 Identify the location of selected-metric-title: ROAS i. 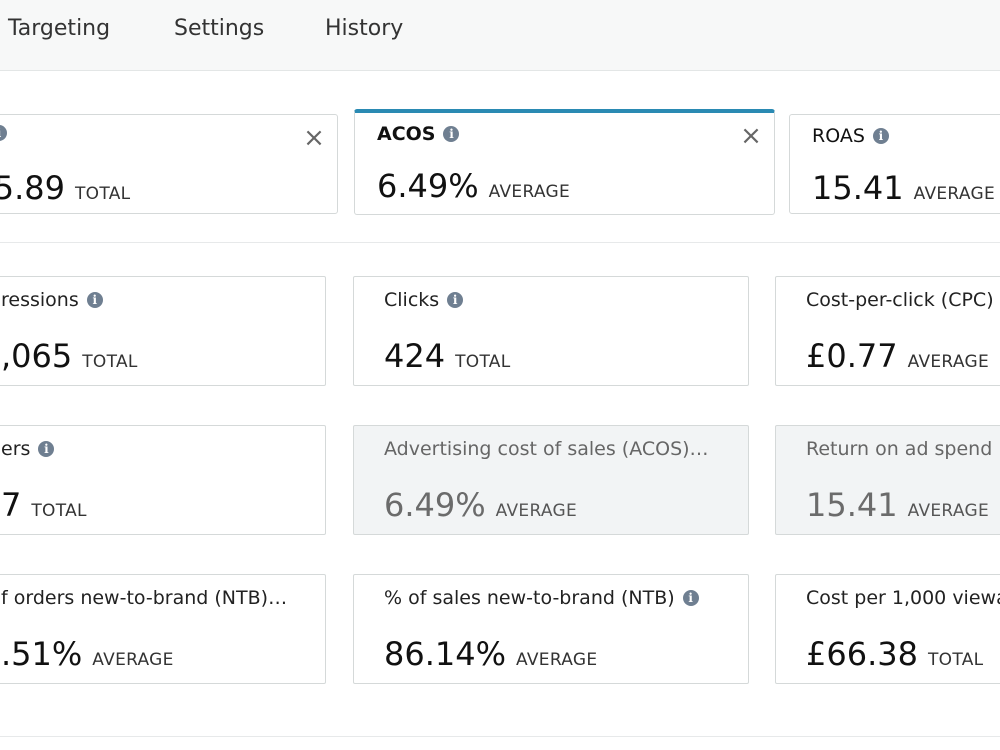
(850, 136).